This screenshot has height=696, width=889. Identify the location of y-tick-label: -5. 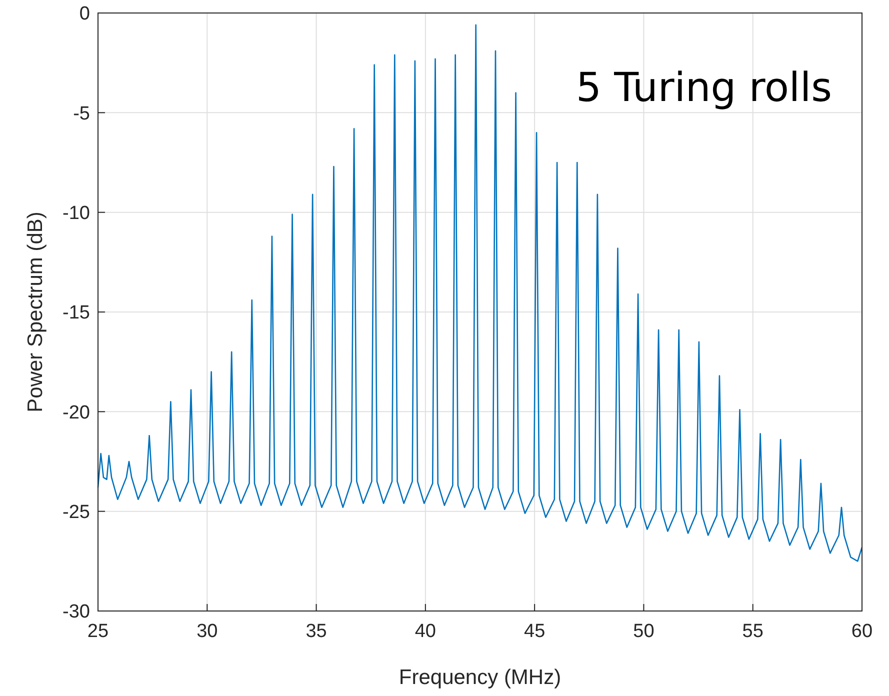
(81, 113).